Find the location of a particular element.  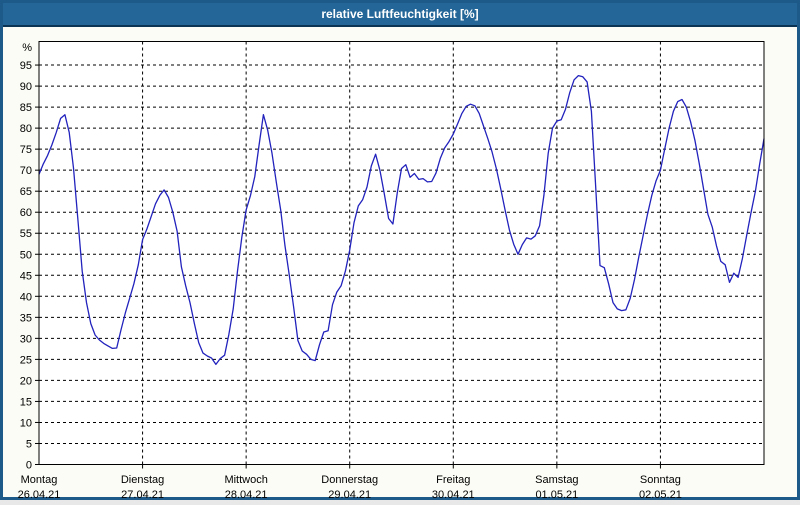

chart-title: relative Luftfeuchtigkeit [%] is located at coordinates (400, 14).